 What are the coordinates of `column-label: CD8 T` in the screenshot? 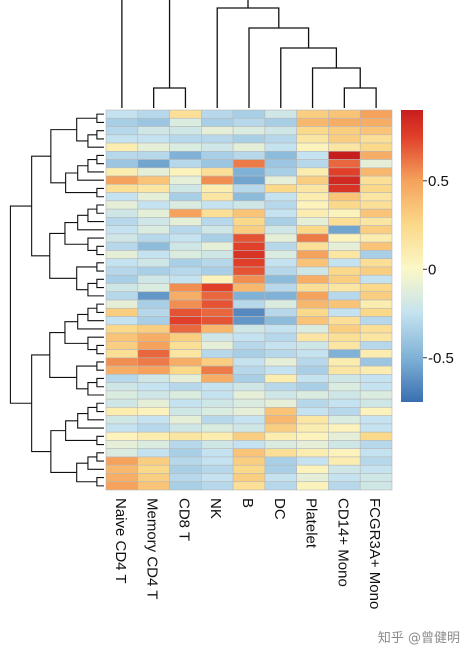 It's located at (183, 519).